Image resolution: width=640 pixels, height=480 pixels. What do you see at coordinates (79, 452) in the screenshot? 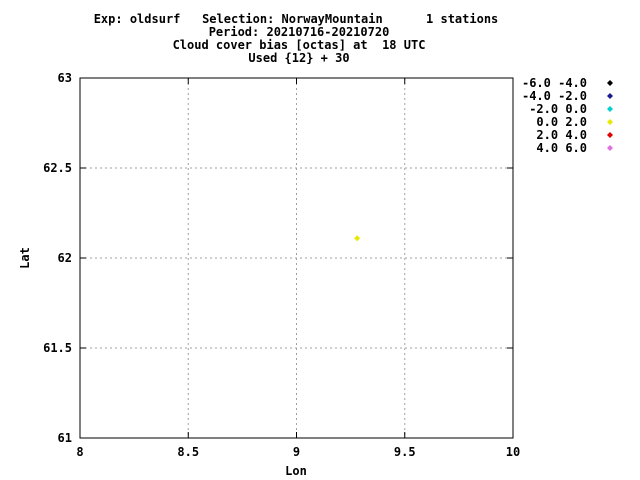
I see `x-tick-label: 8` at bounding box center [79, 452].